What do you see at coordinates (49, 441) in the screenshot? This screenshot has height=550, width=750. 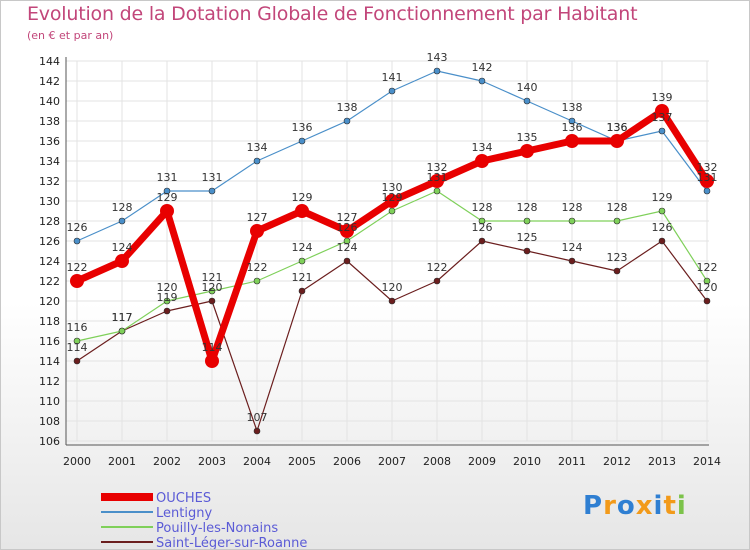 I see `y-tick-label: 106` at bounding box center [49, 441].